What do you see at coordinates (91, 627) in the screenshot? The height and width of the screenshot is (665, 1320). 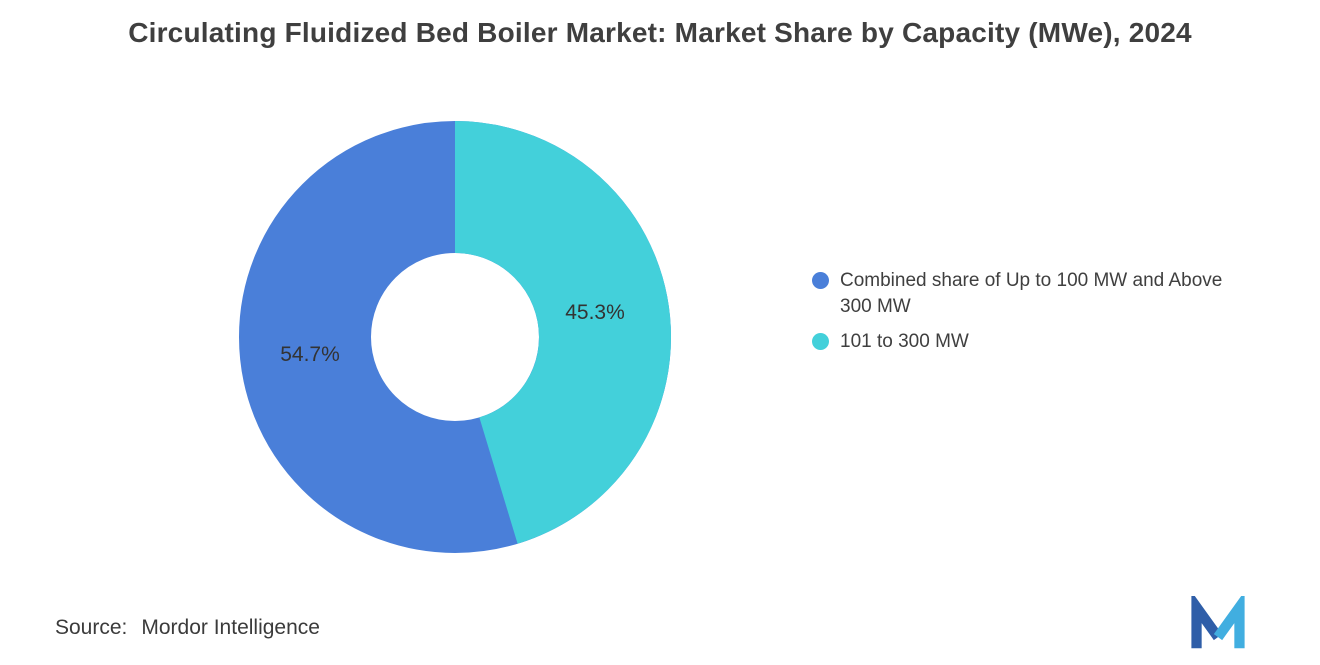 I see `source-prefix: Source:` at bounding box center [91, 627].